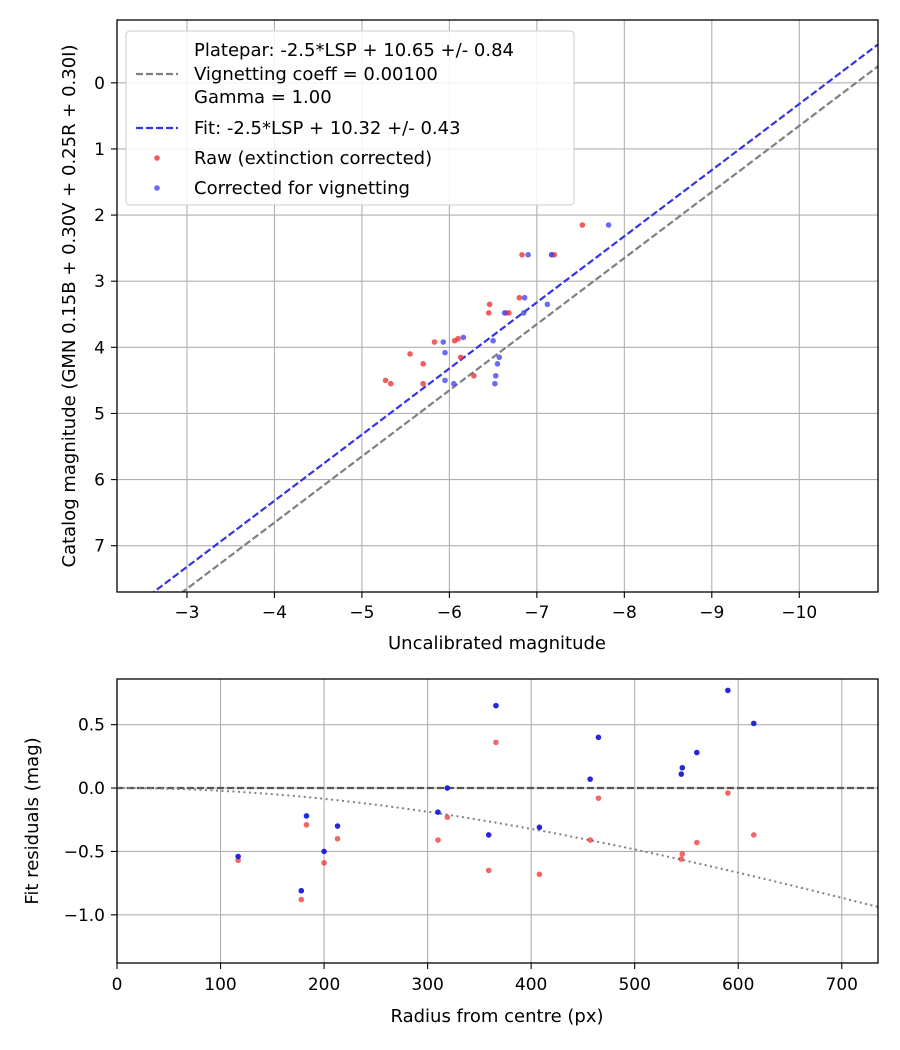 This screenshot has height=1050, width=900. I want to click on bottom-x-axis-title: Radius from centre (px), so click(496, 1016).